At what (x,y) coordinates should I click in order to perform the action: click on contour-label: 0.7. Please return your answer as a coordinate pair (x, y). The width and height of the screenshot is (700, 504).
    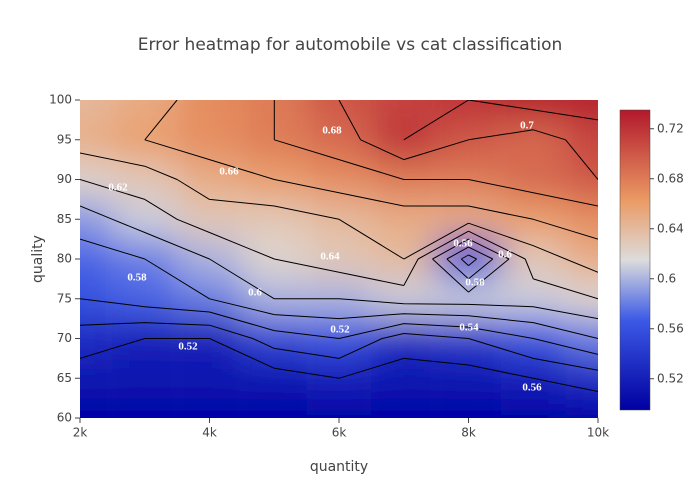
    Looking at the image, I should click on (527, 126).